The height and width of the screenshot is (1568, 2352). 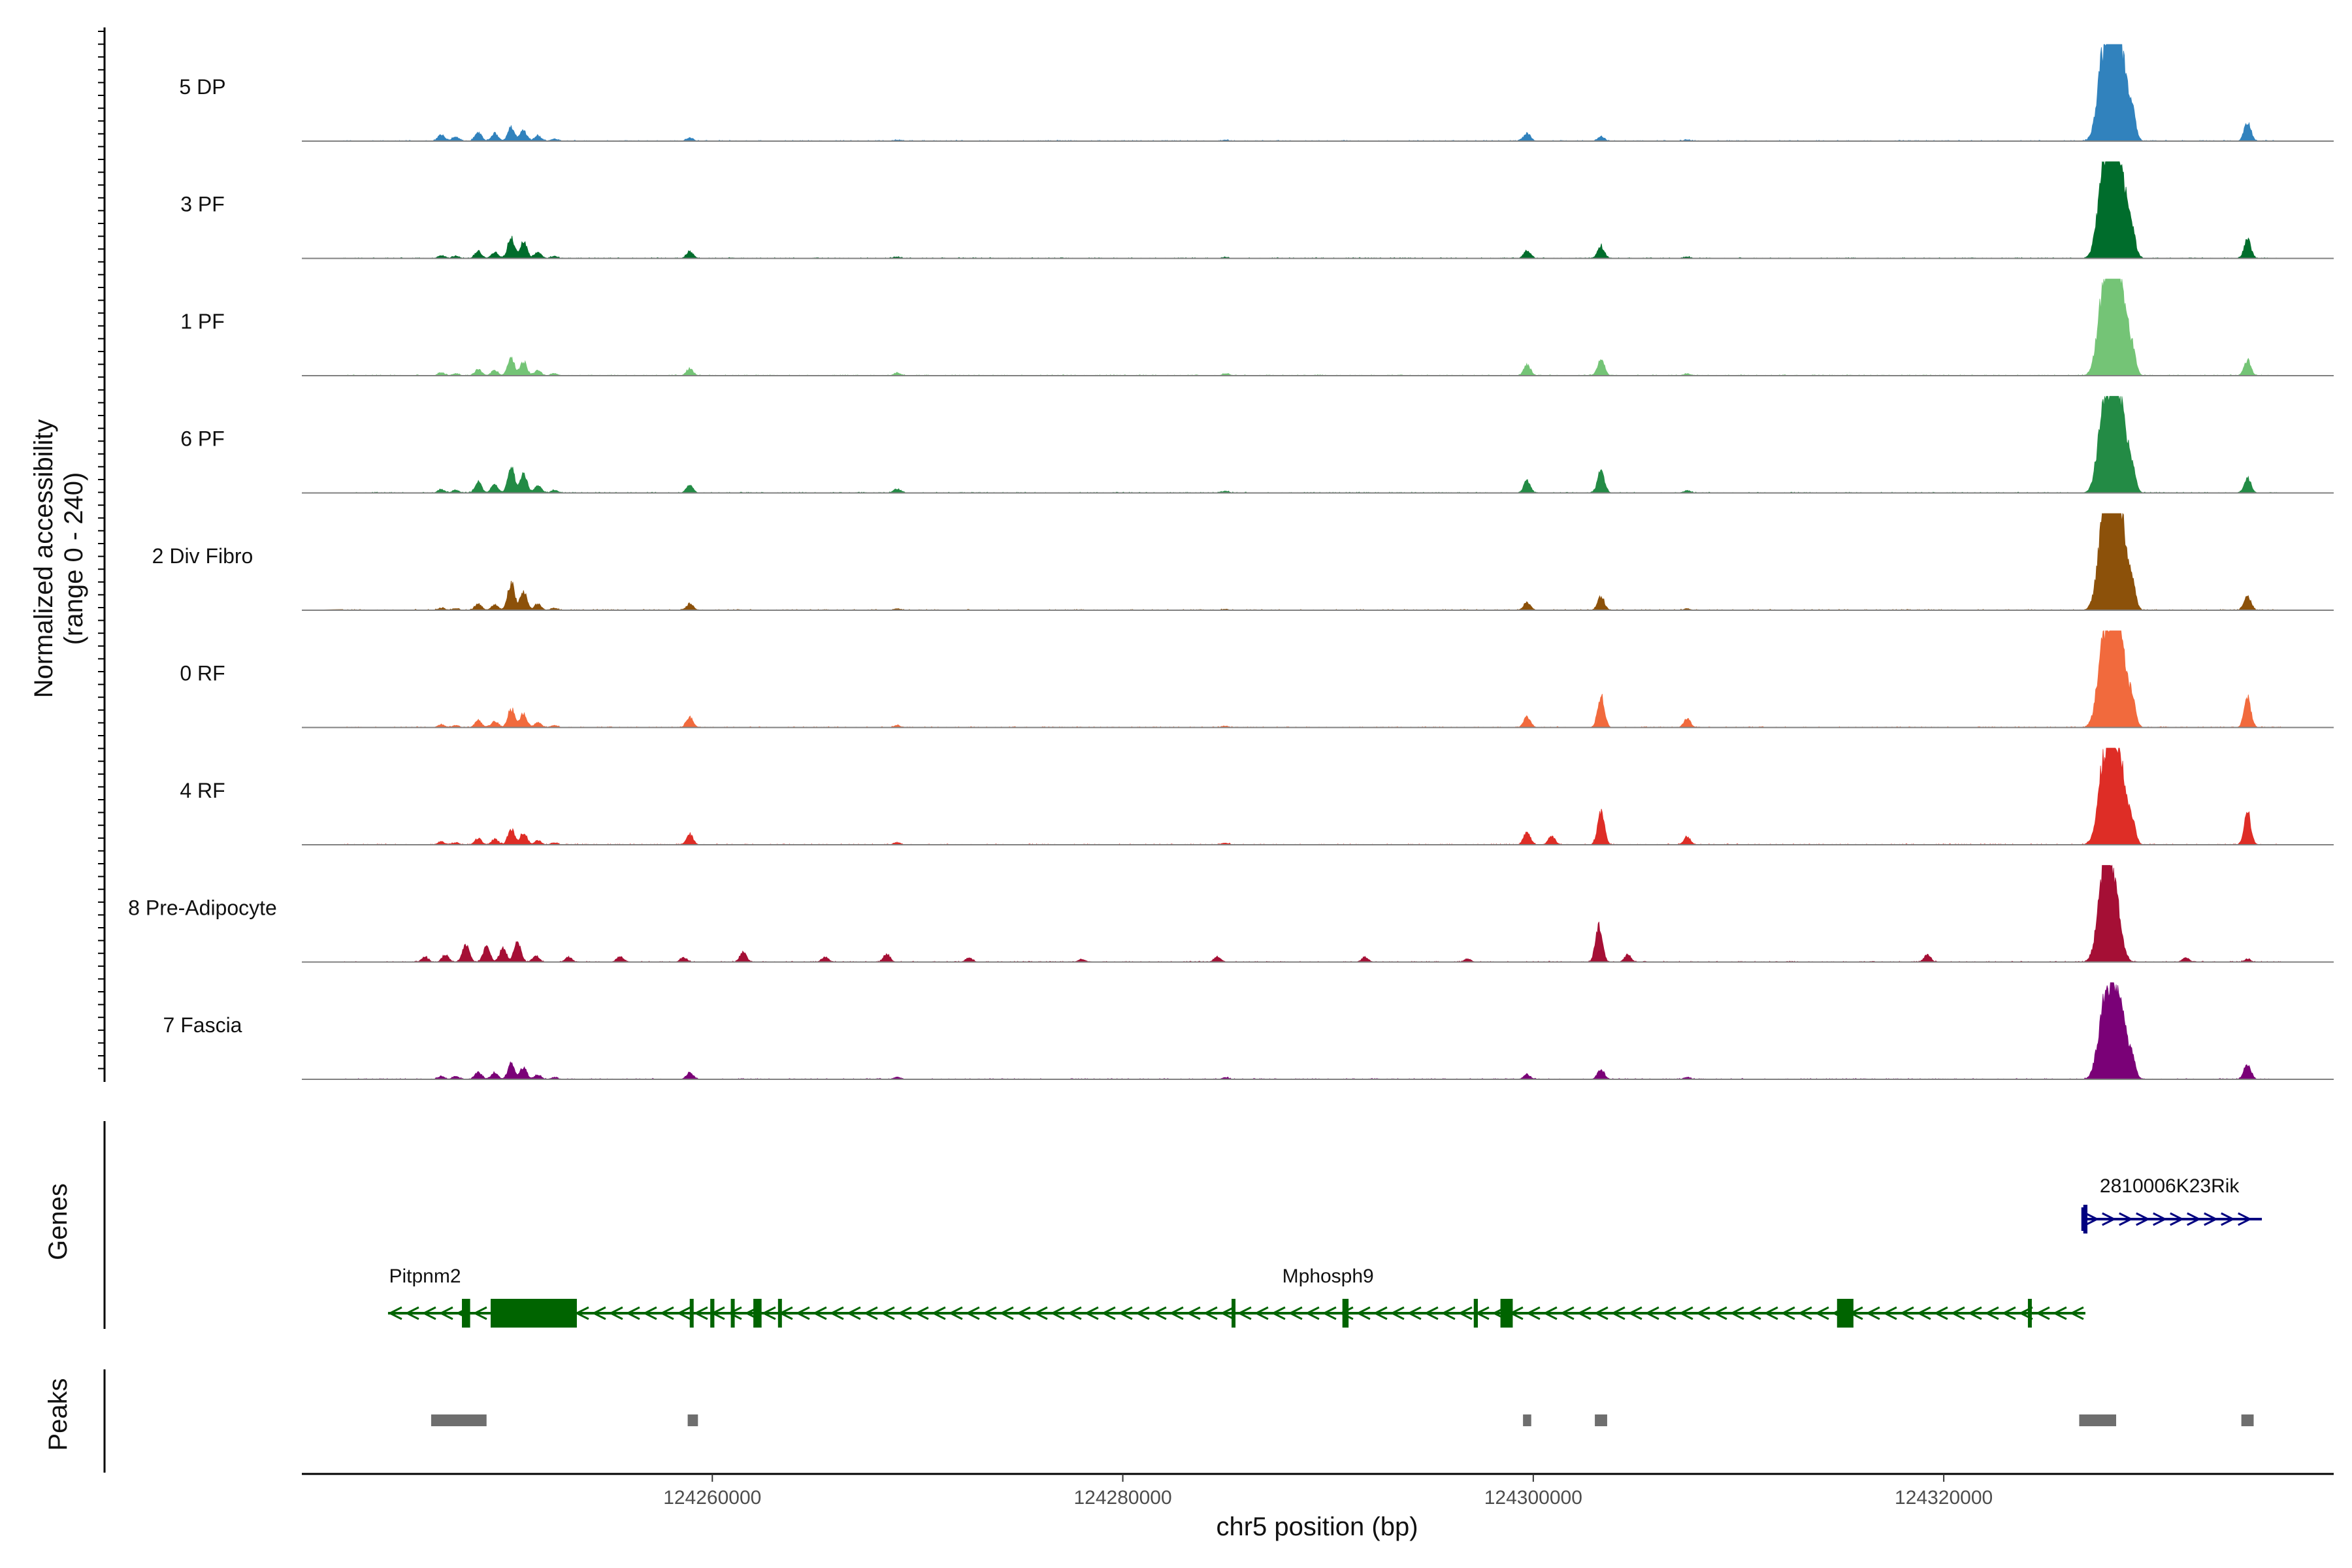 I want to click on gene-mphosph9: Mphosph9, so click(x=1328, y=1276).